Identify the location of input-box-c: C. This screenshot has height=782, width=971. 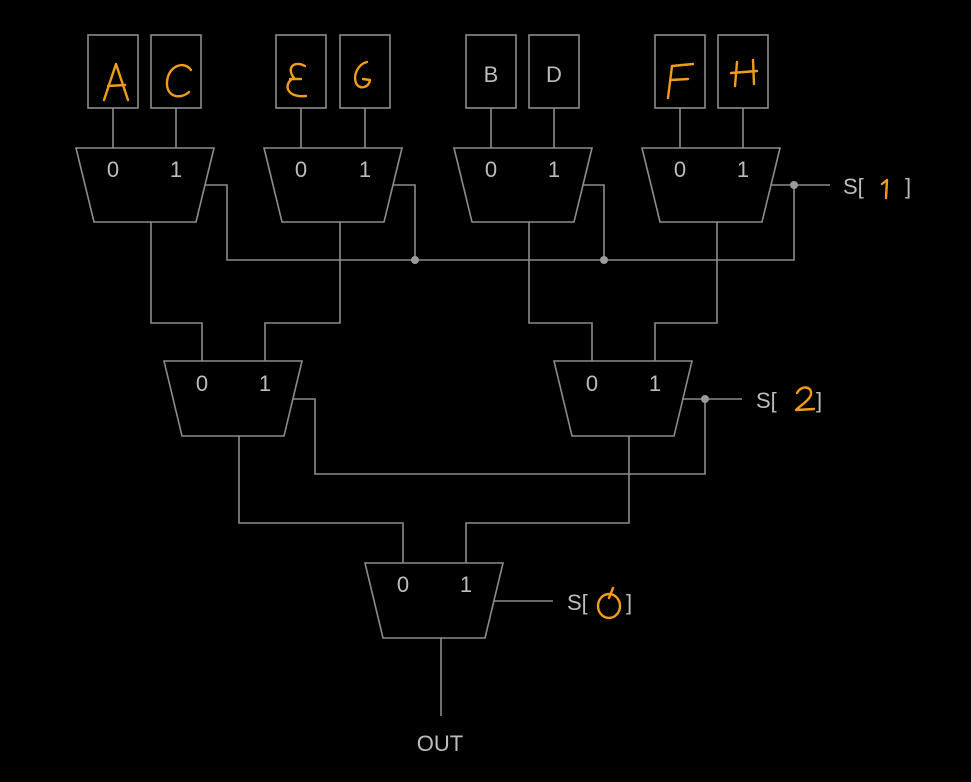
(176, 71).